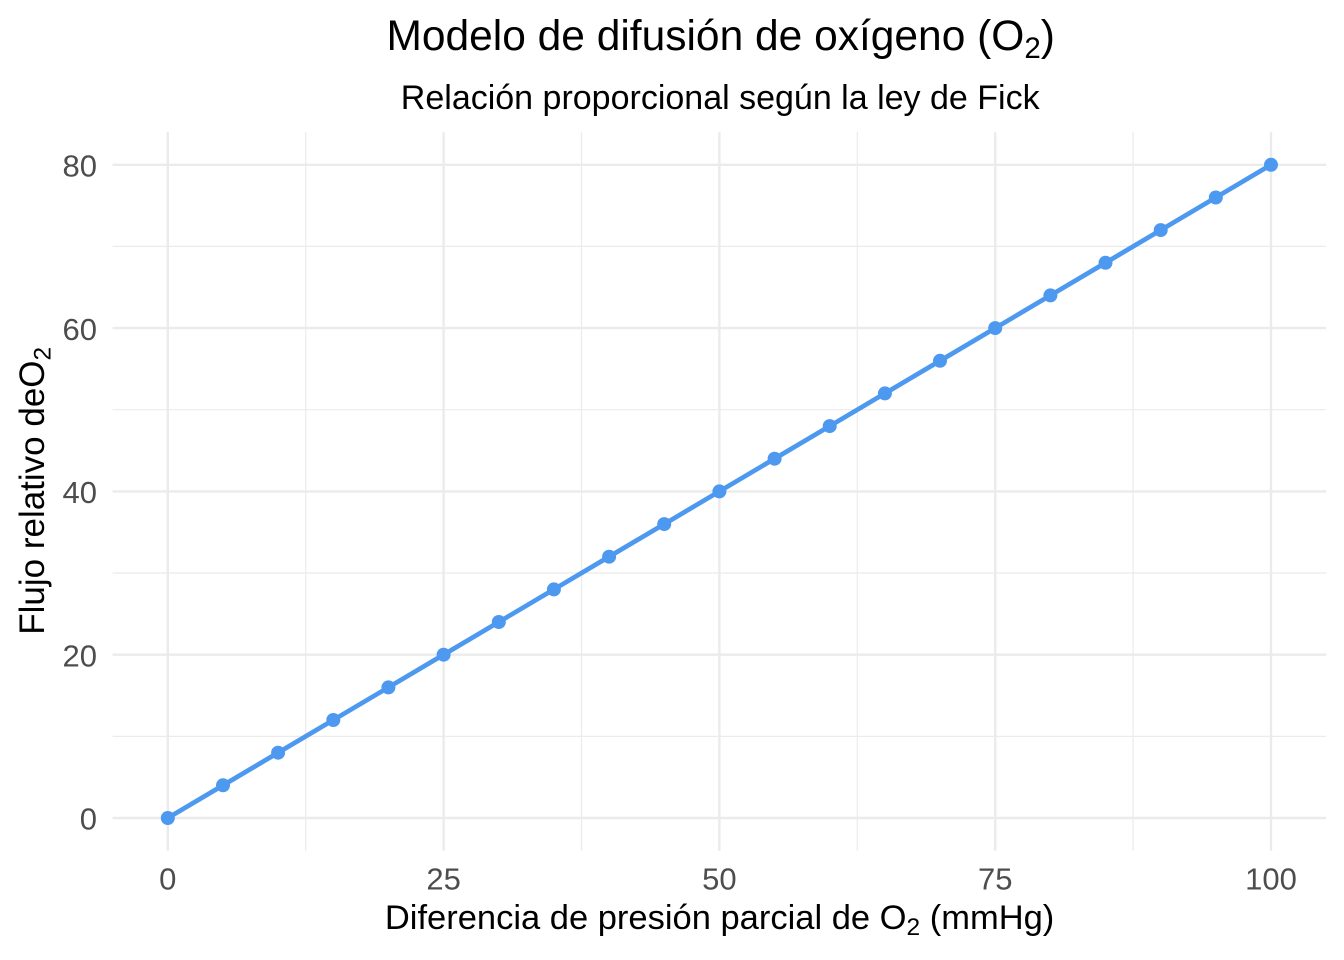 This screenshot has width=1344, height=960. What do you see at coordinates (443, 879) in the screenshot?
I see `svg-text: 25` at bounding box center [443, 879].